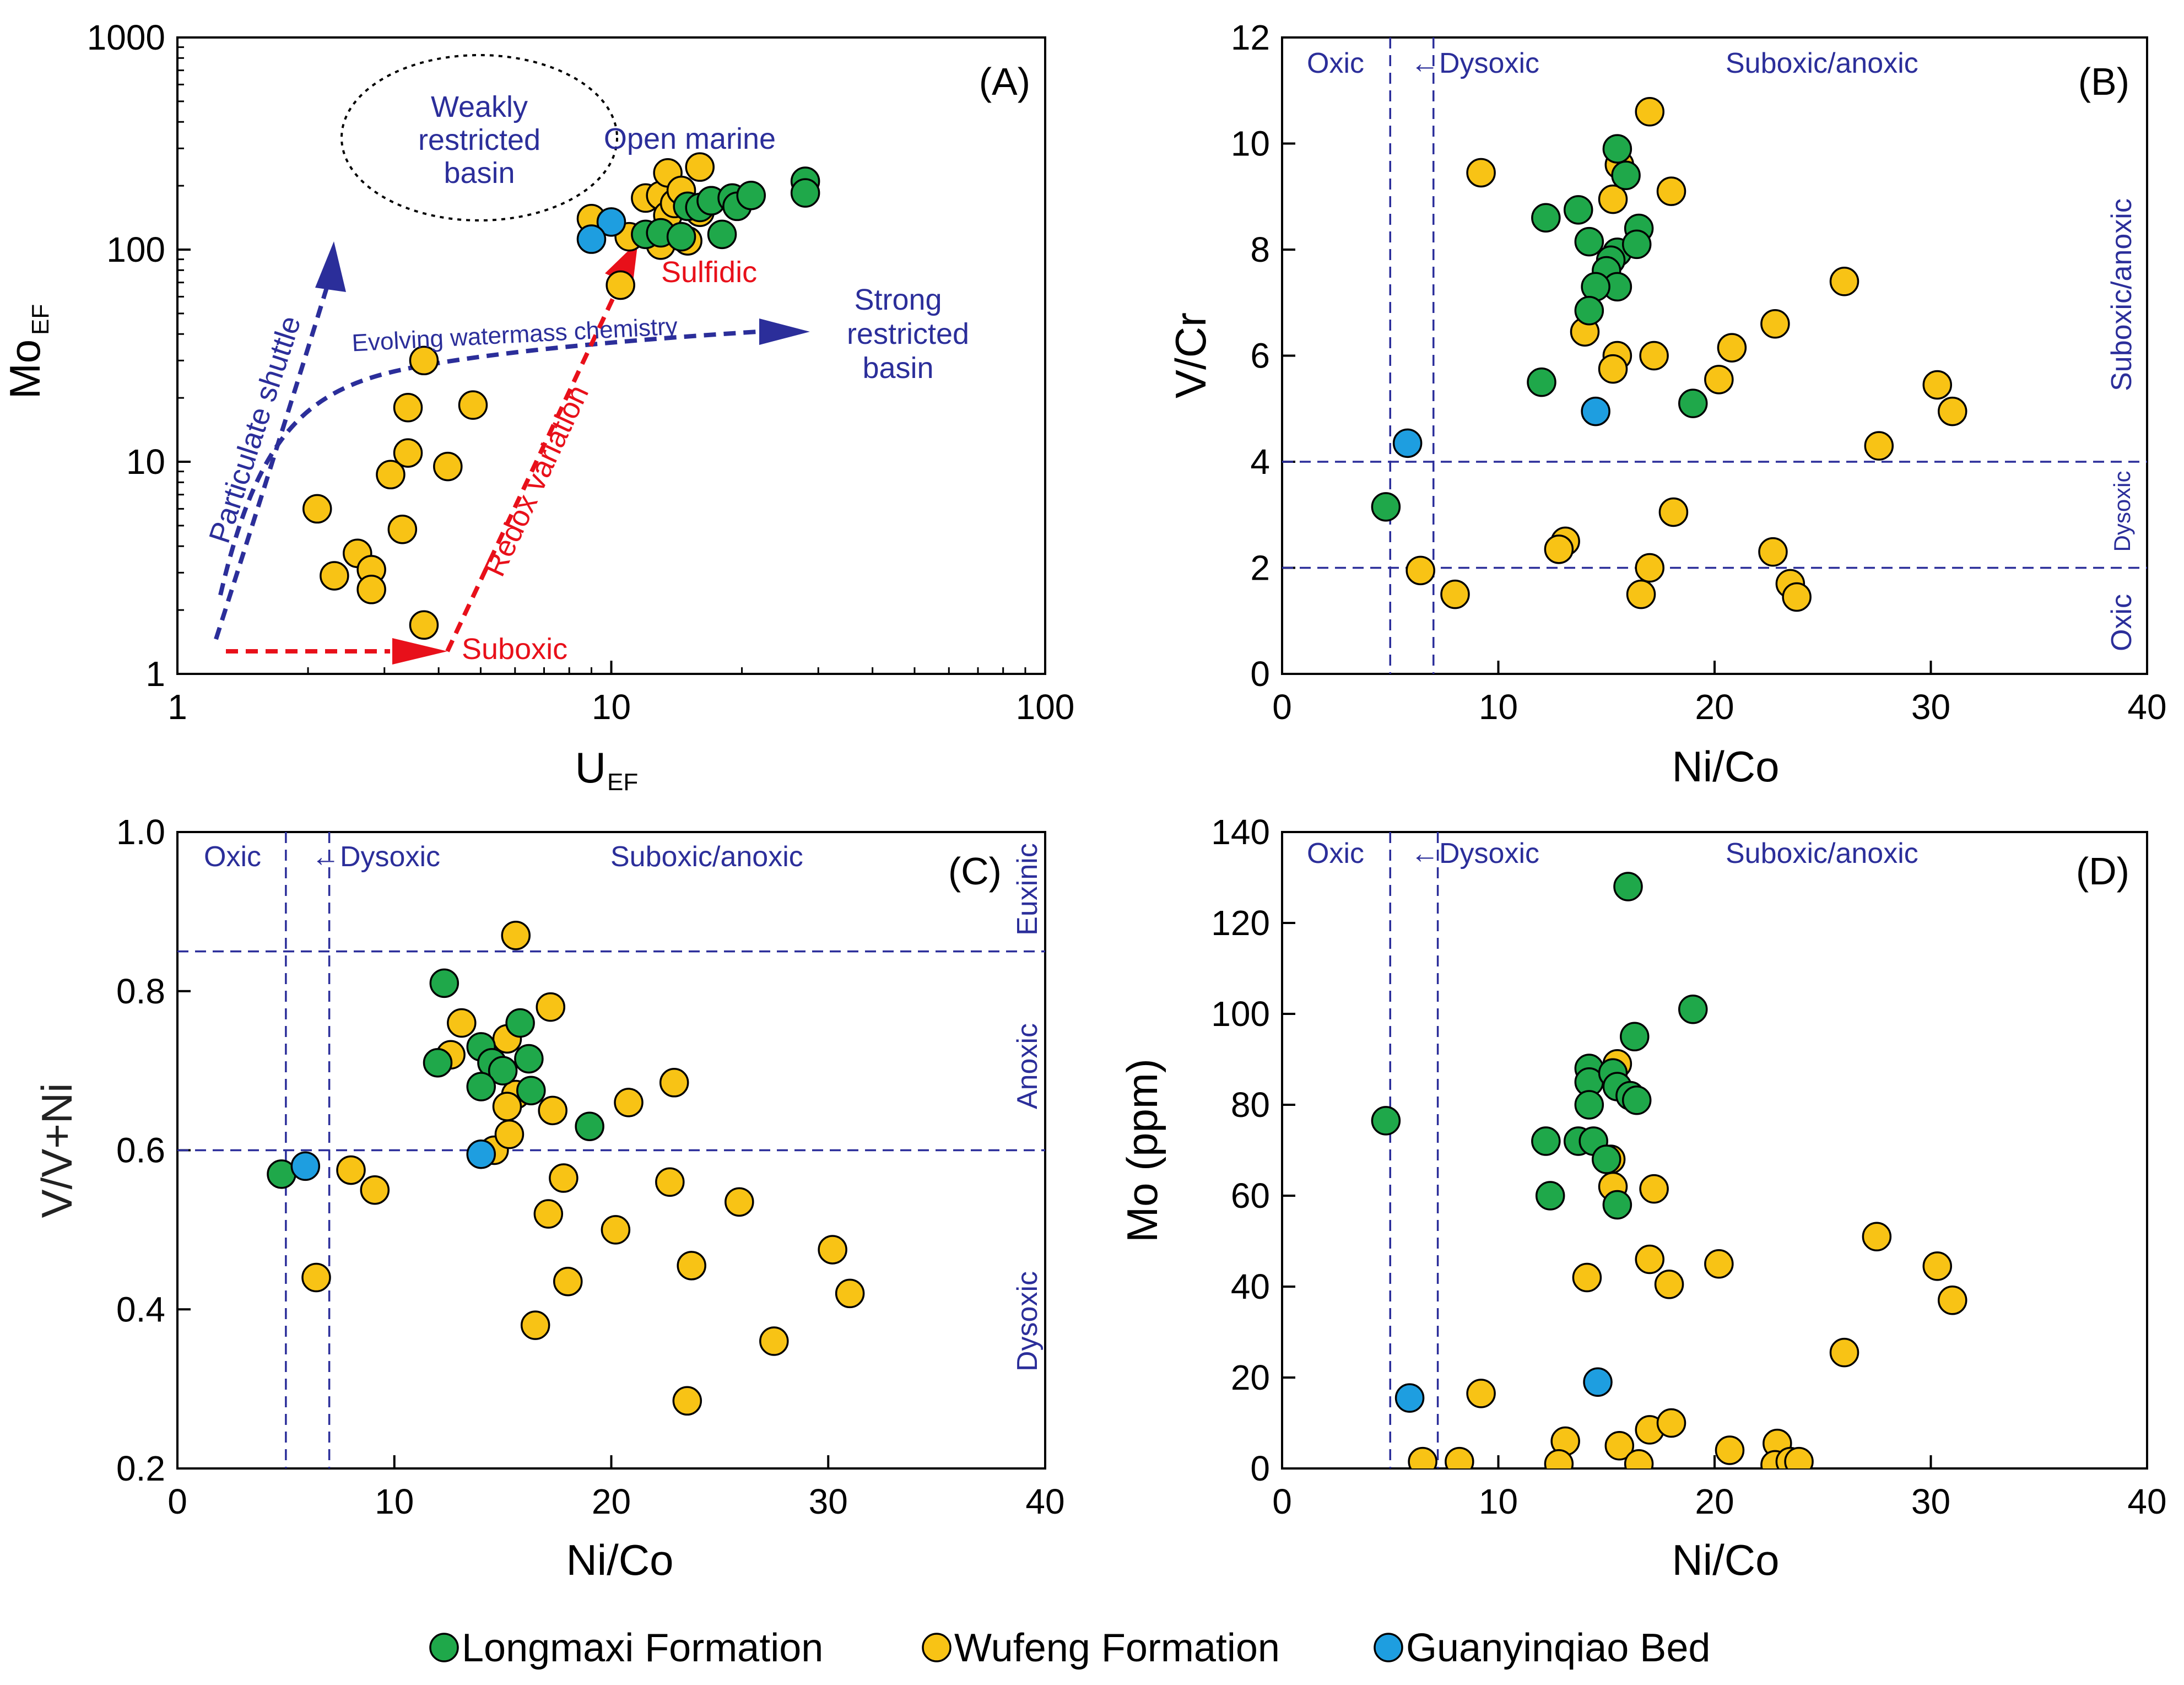 Image resolution: width=2184 pixels, height=1685 pixels. I want to click on y-tick-label: 40, so click(1250, 1286).